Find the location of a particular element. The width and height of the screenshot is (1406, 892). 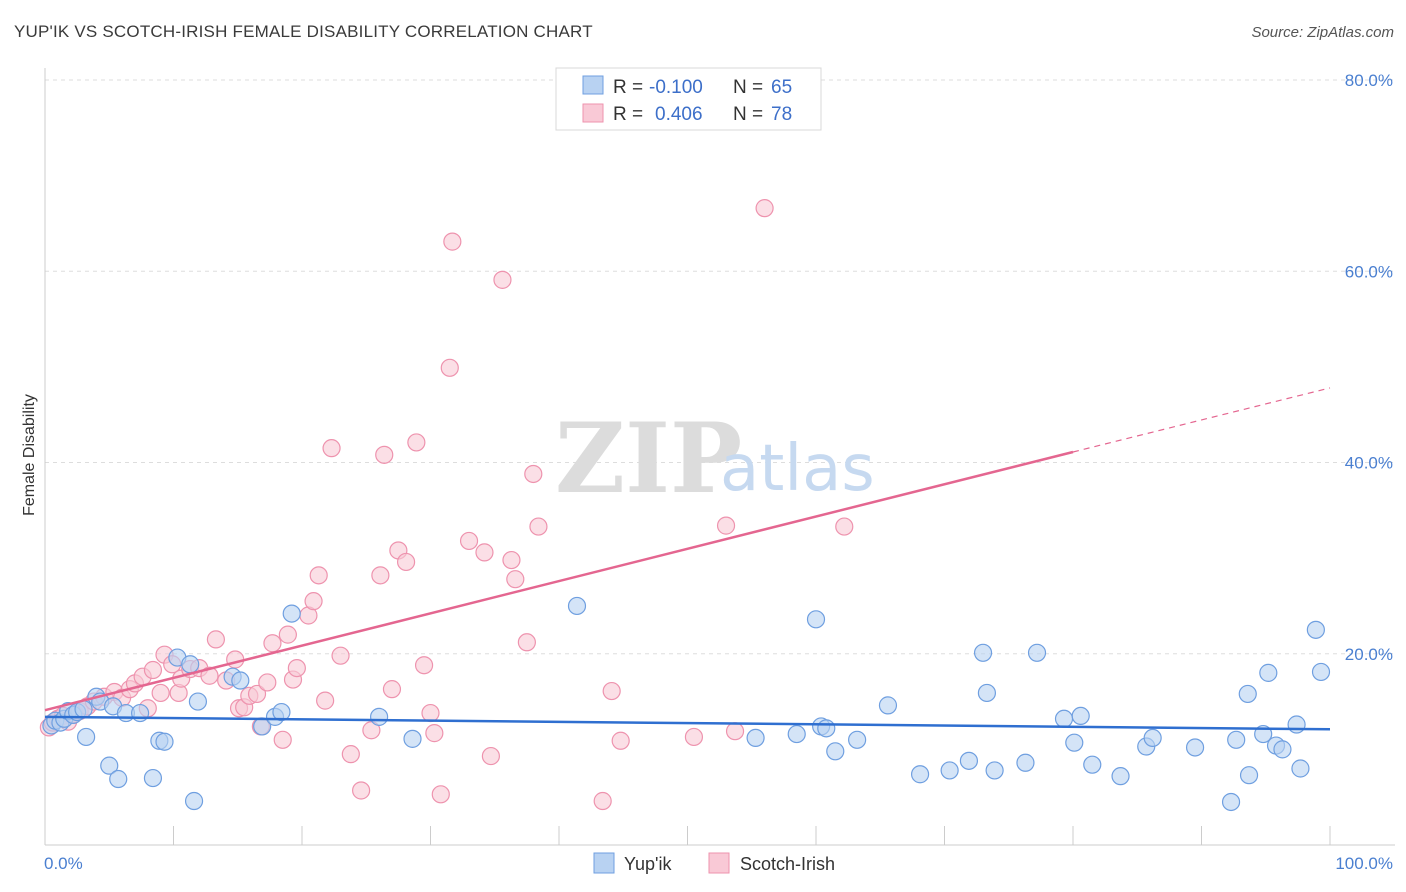

legend-n-value-2: 78 is located at coordinates (781, 114).